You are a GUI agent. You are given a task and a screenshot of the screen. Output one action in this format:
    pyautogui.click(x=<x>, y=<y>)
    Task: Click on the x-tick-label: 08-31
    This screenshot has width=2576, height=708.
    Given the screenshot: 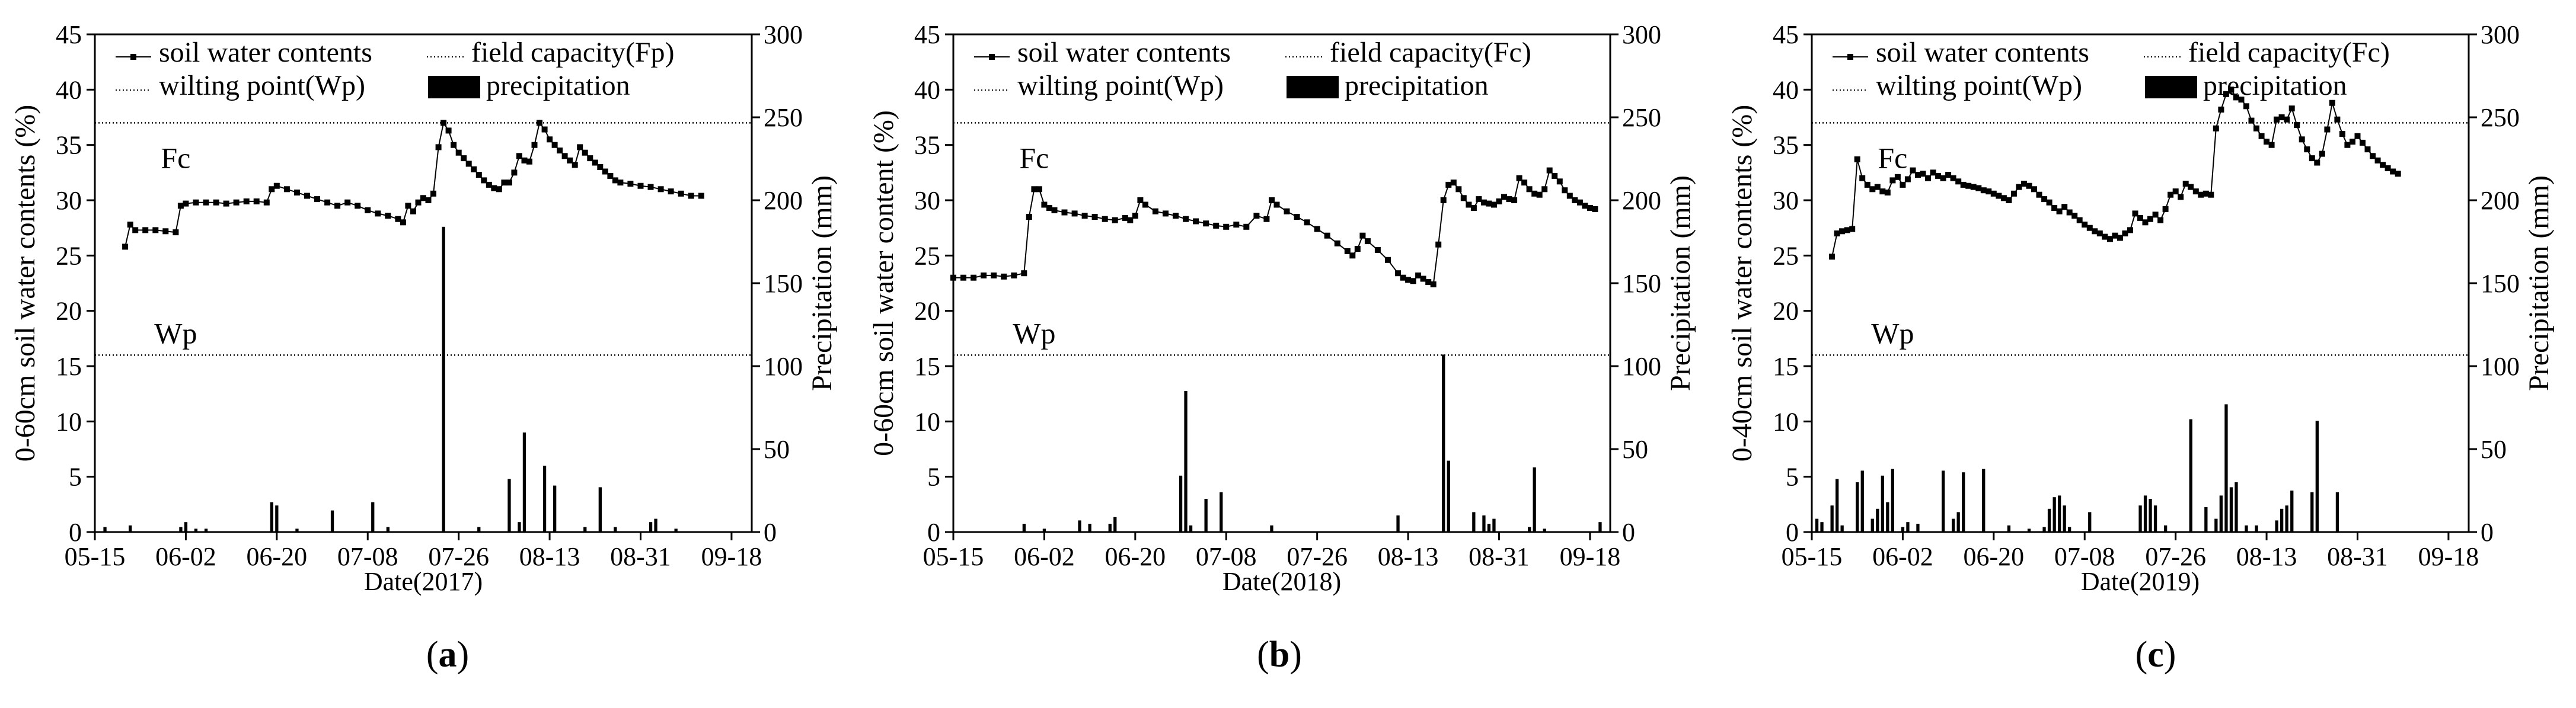 What is the action you would take?
    pyautogui.click(x=1499, y=556)
    